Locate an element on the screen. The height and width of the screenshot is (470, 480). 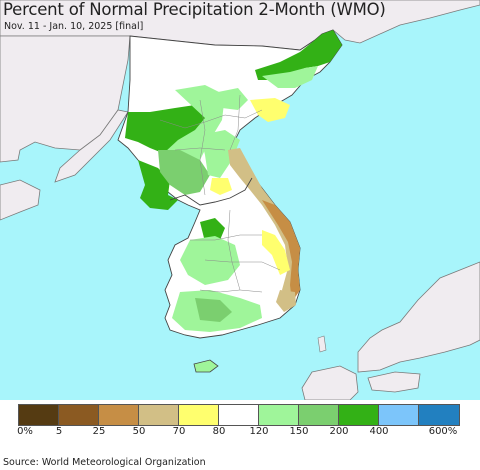
south-medgreen is located at coordinates (213, 310).